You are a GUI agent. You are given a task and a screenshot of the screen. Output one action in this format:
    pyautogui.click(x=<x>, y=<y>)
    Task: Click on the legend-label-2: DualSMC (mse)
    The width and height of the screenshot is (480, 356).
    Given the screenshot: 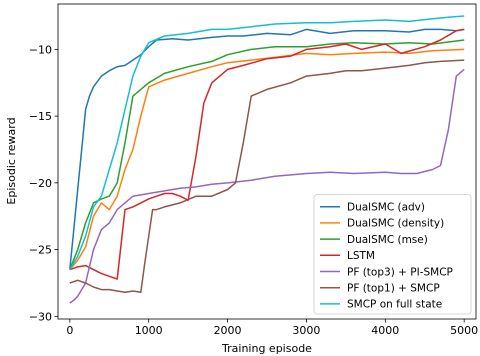 What is the action you would take?
    pyautogui.click(x=387, y=240)
    